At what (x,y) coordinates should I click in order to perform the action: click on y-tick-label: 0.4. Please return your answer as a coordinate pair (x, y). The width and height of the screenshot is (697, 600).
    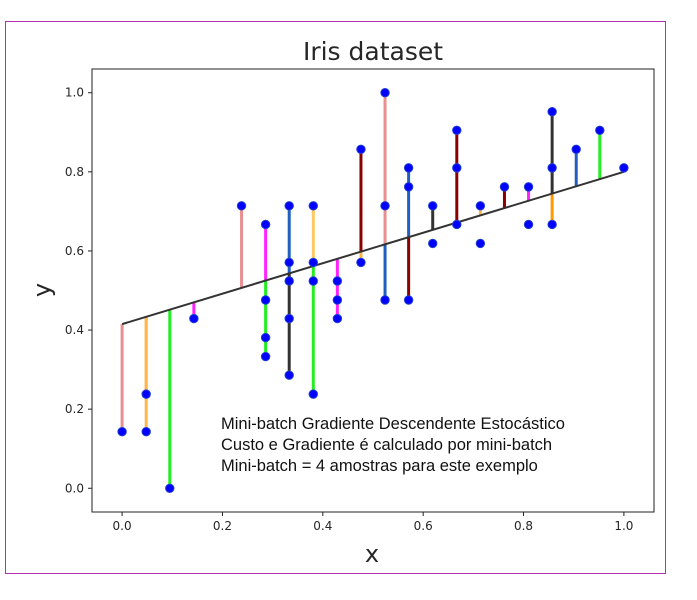
    Looking at the image, I should click on (74, 330).